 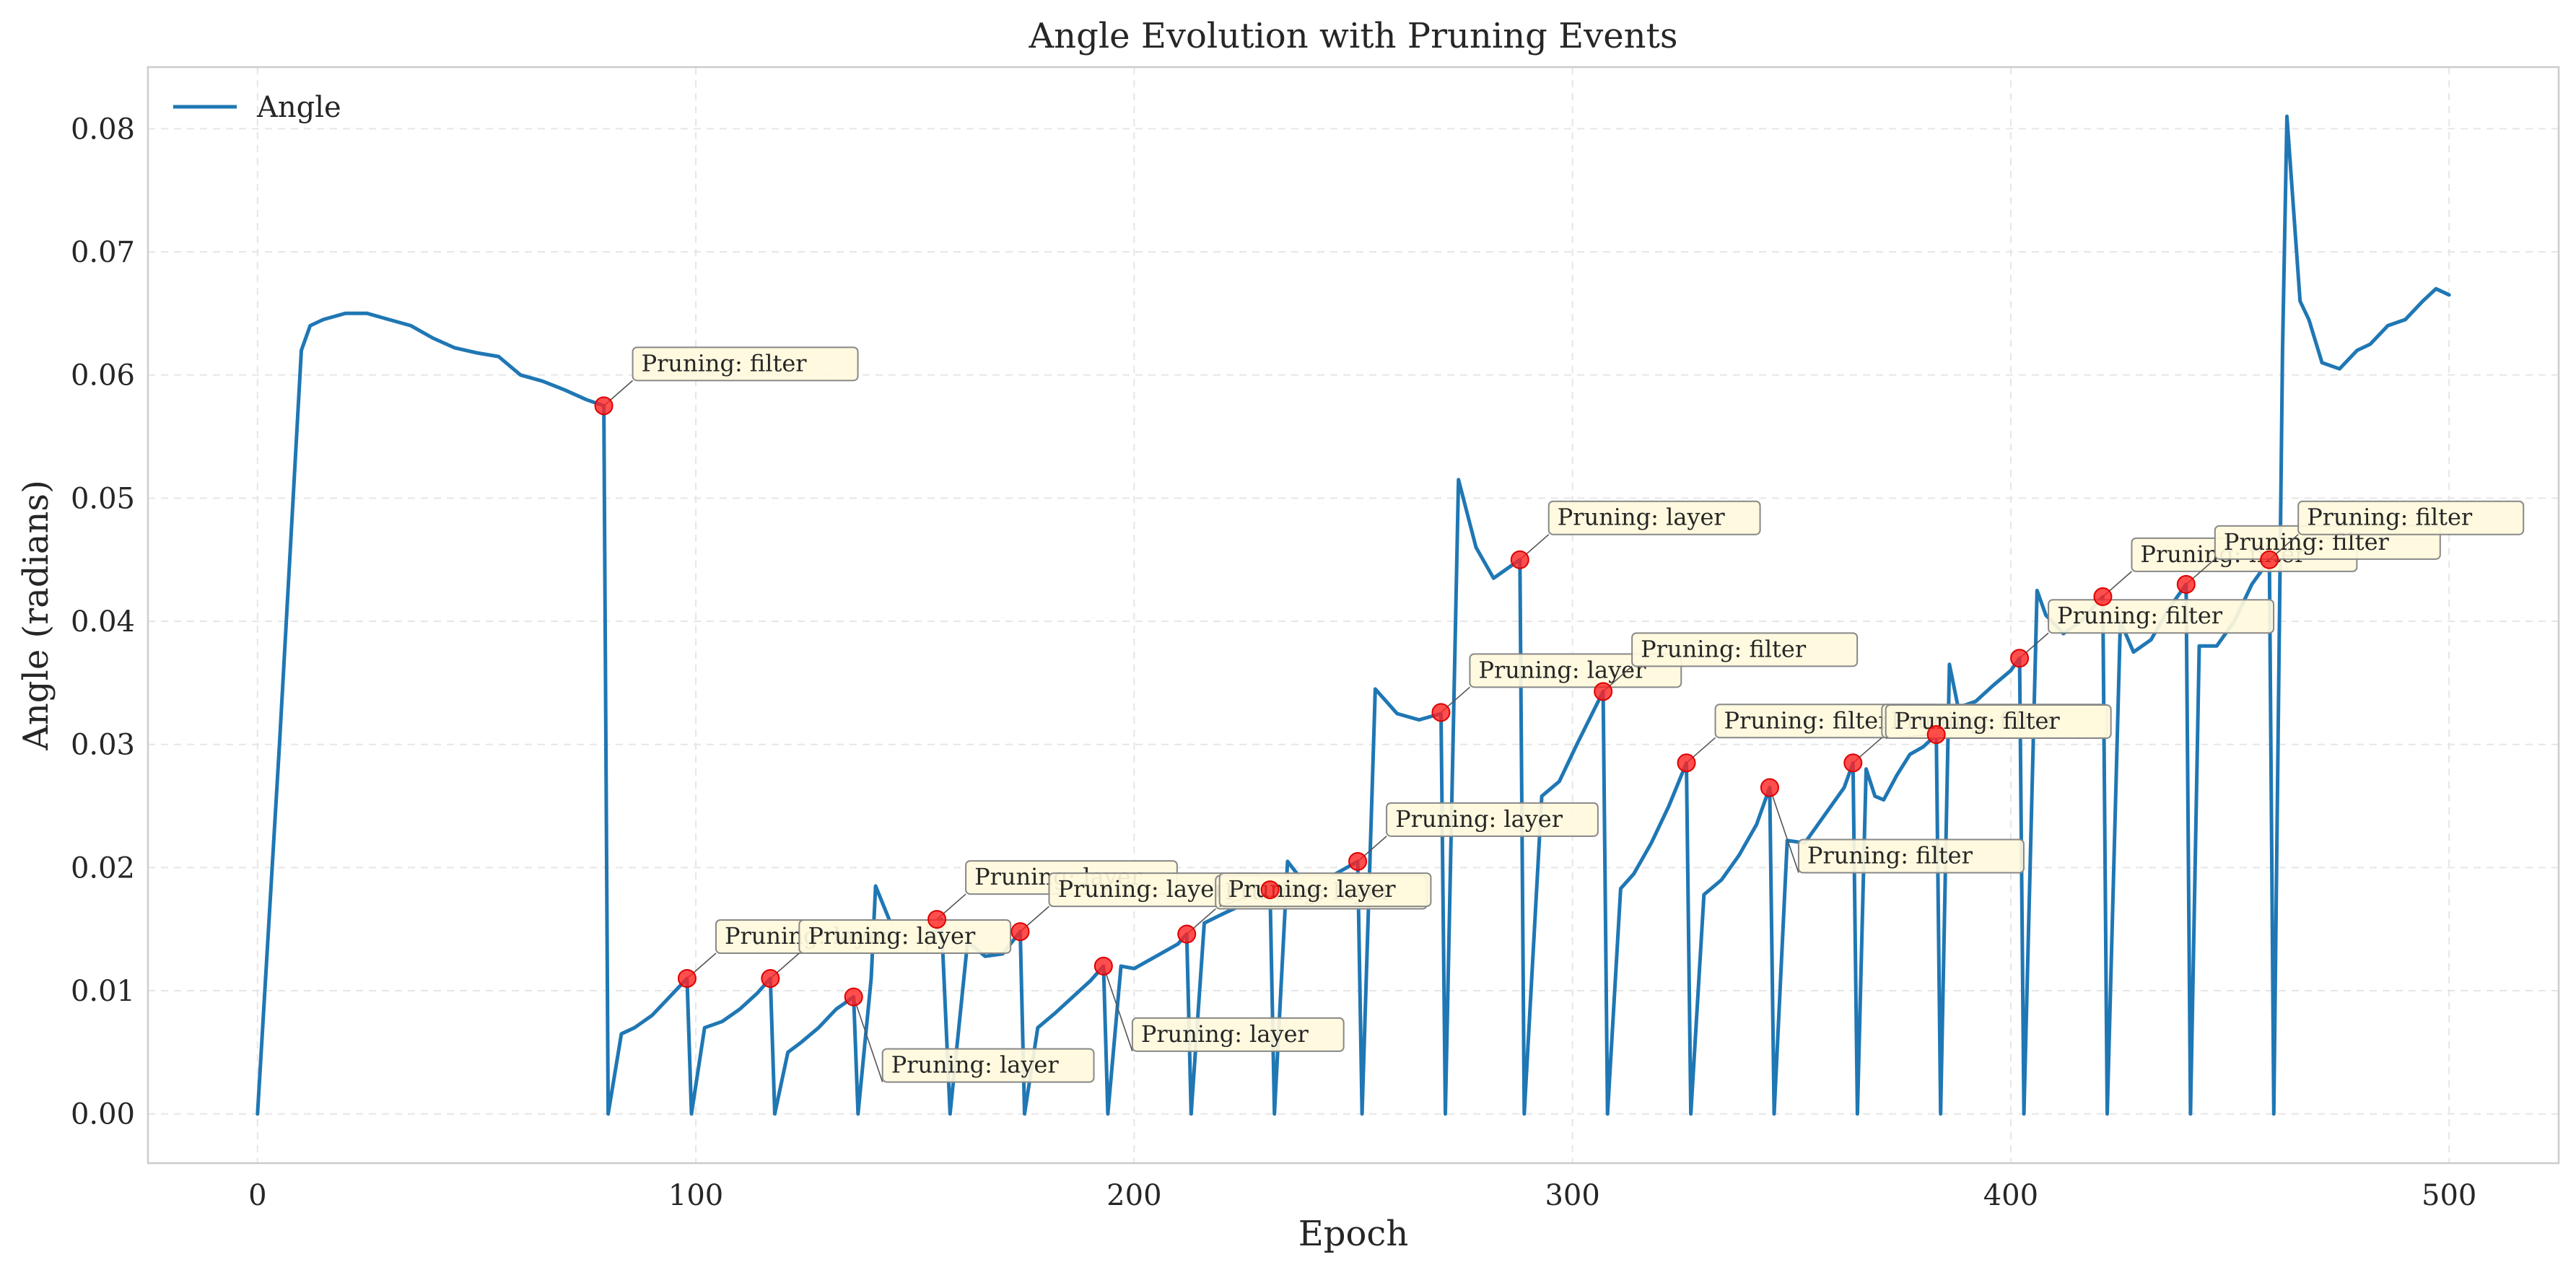 I want to click on y-tick-label: 0.02, so click(x=103, y=868).